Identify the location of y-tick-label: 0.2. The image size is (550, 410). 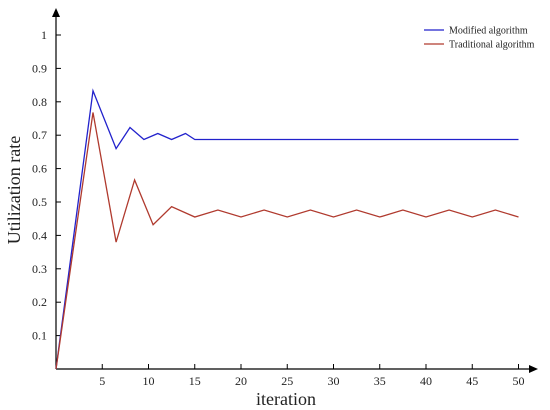
(39, 302).